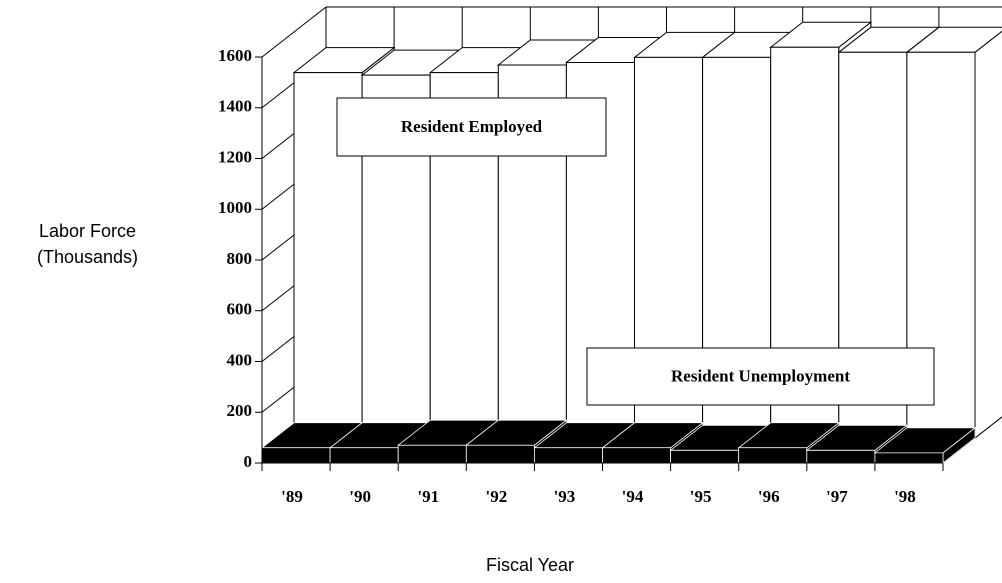 The image size is (1002, 583). What do you see at coordinates (360, 496) in the screenshot?
I see `x-tick-label: '90` at bounding box center [360, 496].